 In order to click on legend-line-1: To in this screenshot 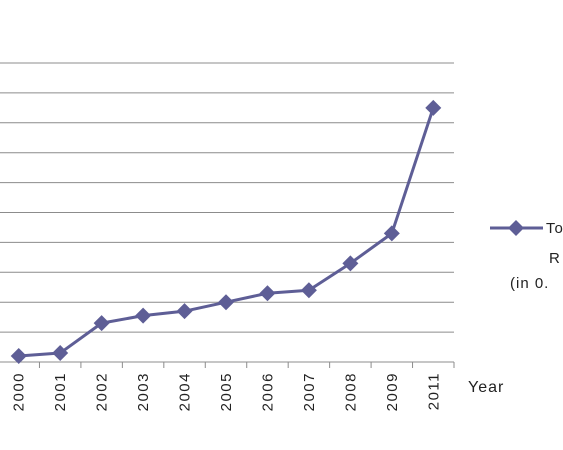, I will do `click(554, 228)`.